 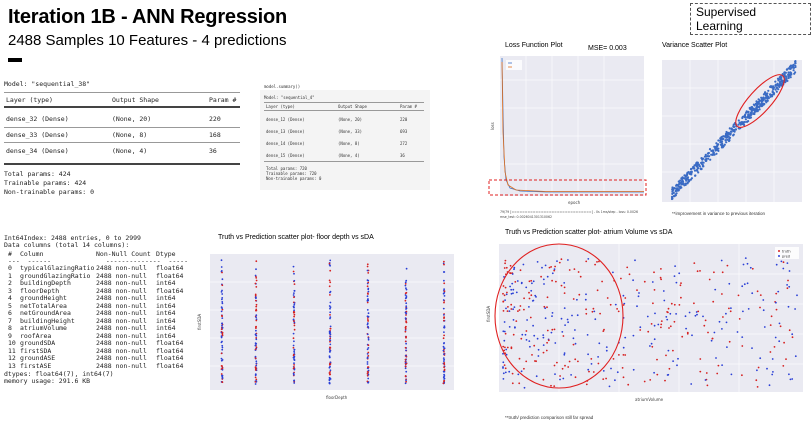 What do you see at coordinates (43, 328) in the screenshot?
I see `df-row-col: atriumVolume` at bounding box center [43, 328].